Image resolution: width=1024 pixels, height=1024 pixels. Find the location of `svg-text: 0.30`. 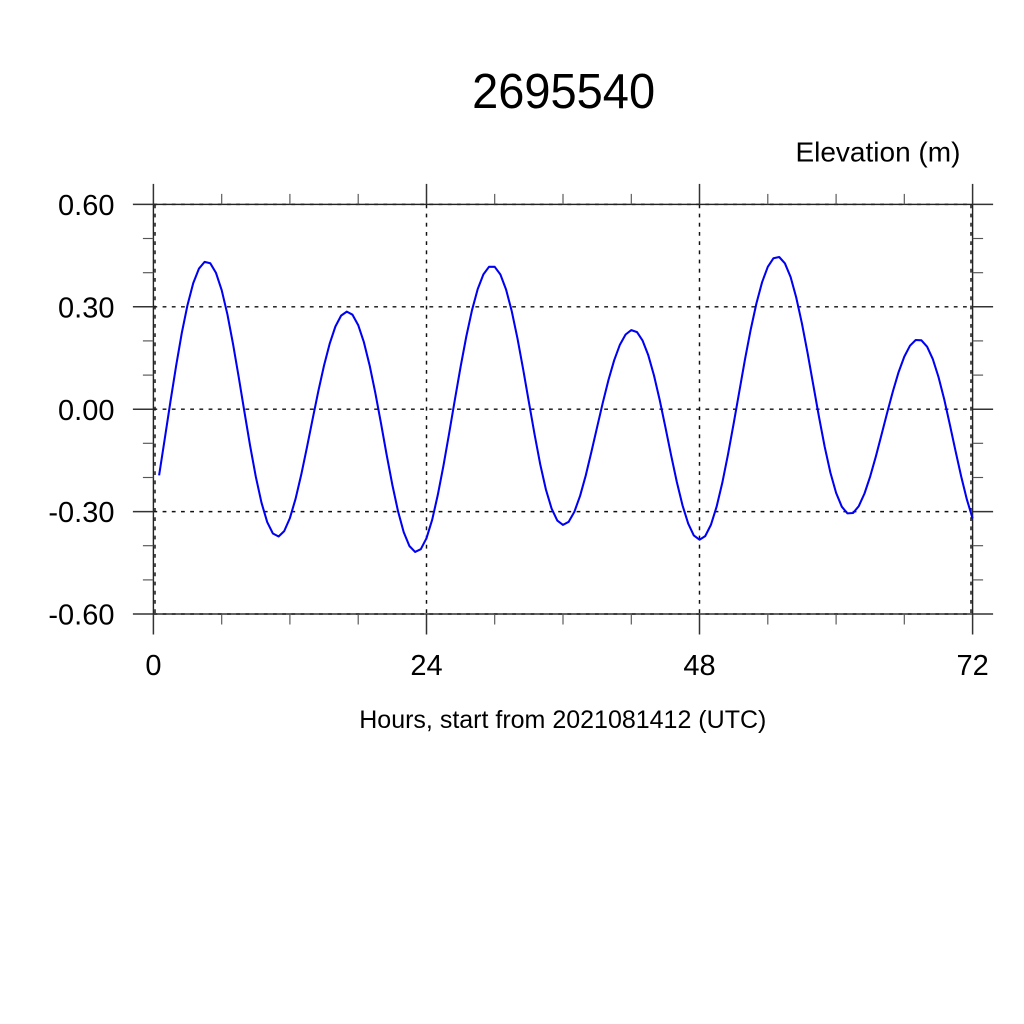

svg-text: 0.30 is located at coordinates (86, 308).